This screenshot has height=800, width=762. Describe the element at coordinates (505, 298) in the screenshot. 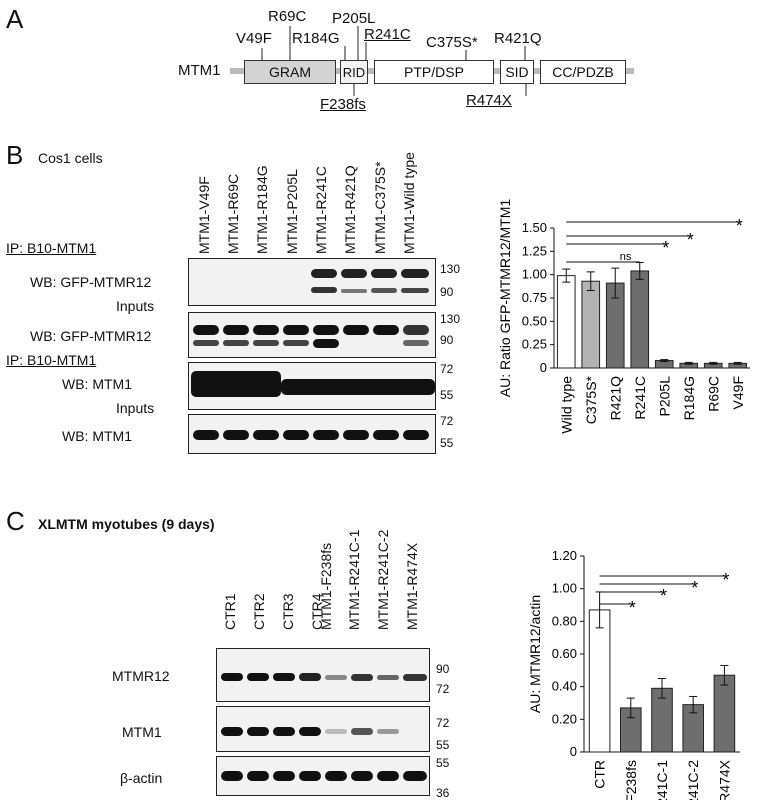

I see `y-axis-label: AU: Ratio GFP-MTMR12/MTM1` at that location.